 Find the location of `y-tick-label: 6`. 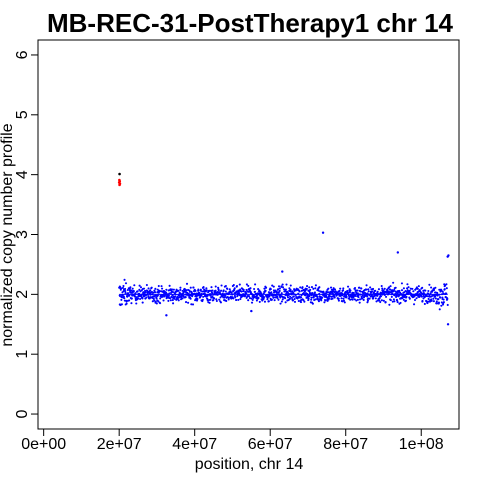

y-tick-label: 6 is located at coordinates (22, 54).